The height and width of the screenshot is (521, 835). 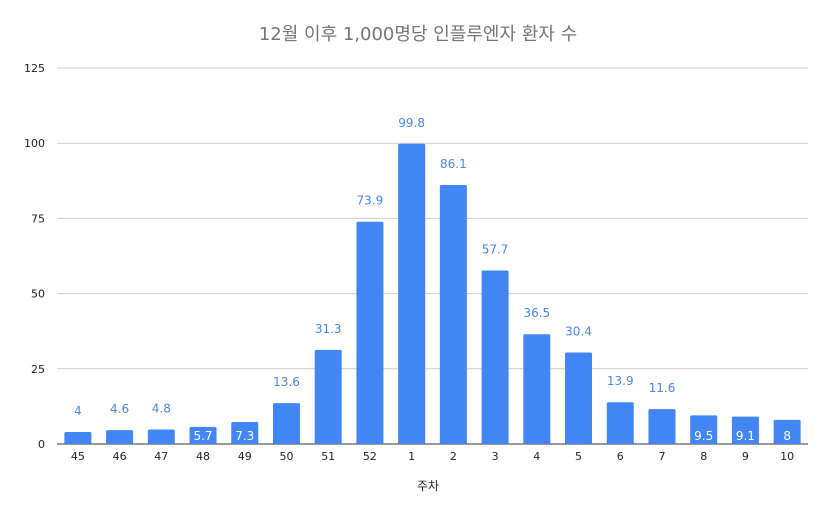 What do you see at coordinates (286, 382) in the screenshot?
I see `data-label: 13.6` at bounding box center [286, 382].